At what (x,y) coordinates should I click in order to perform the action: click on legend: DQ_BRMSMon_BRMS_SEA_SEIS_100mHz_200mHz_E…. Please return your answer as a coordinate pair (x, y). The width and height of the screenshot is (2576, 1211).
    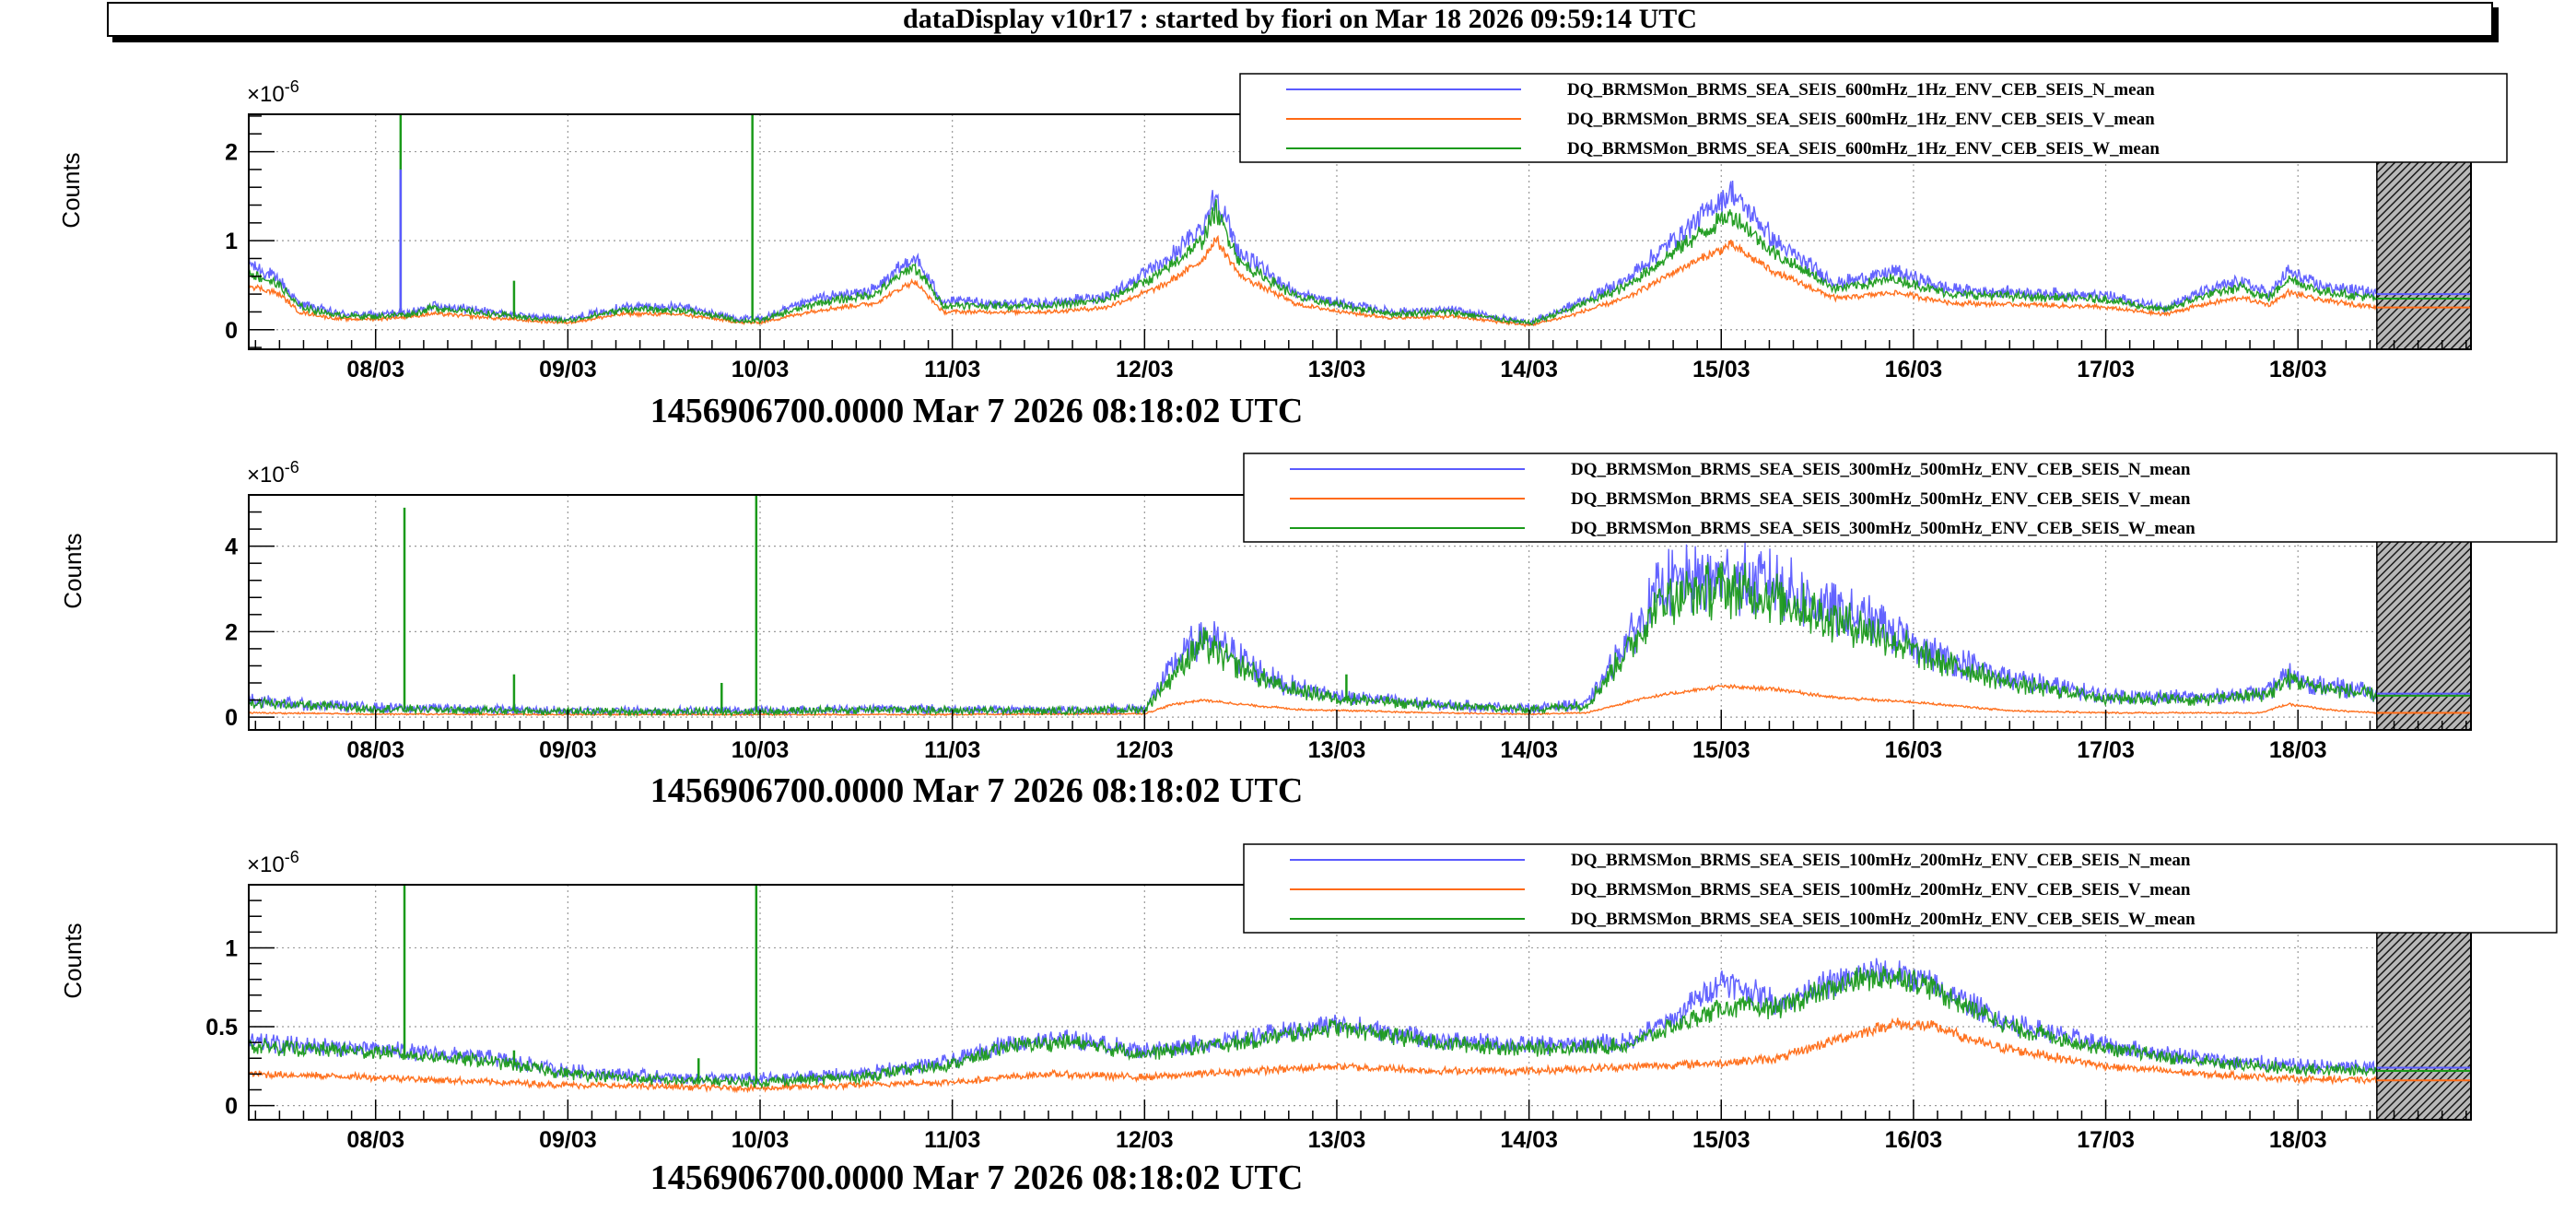
    Looking at the image, I should click on (1900, 889).